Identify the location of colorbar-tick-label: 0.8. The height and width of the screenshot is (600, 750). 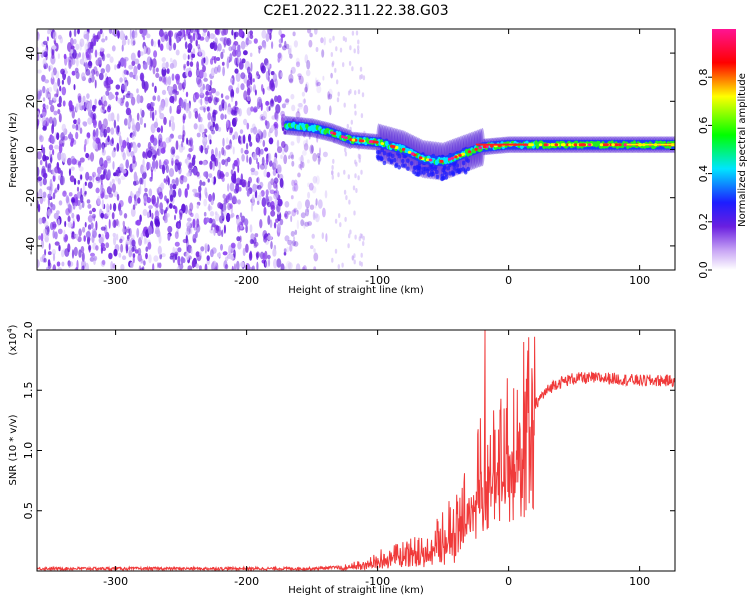
(703, 77).